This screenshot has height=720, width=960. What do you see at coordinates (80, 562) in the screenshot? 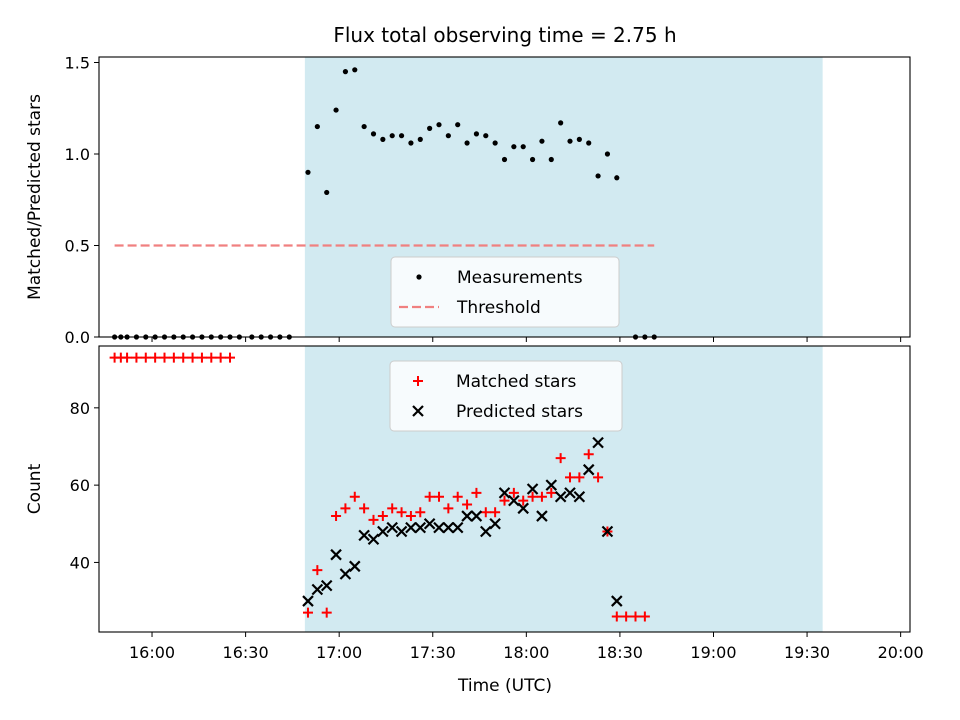
I see `y-tick-label: 40` at bounding box center [80, 562].